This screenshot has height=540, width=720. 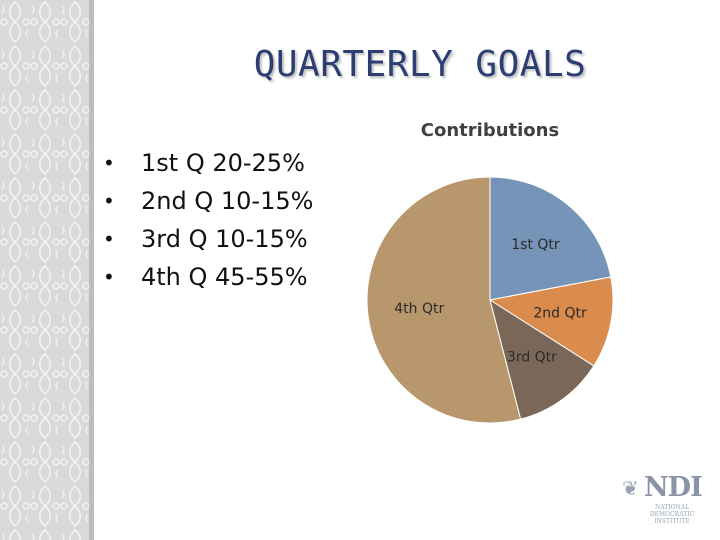 I want to click on bullet-item: • 1st Q 20-25%, so click(x=208, y=163).